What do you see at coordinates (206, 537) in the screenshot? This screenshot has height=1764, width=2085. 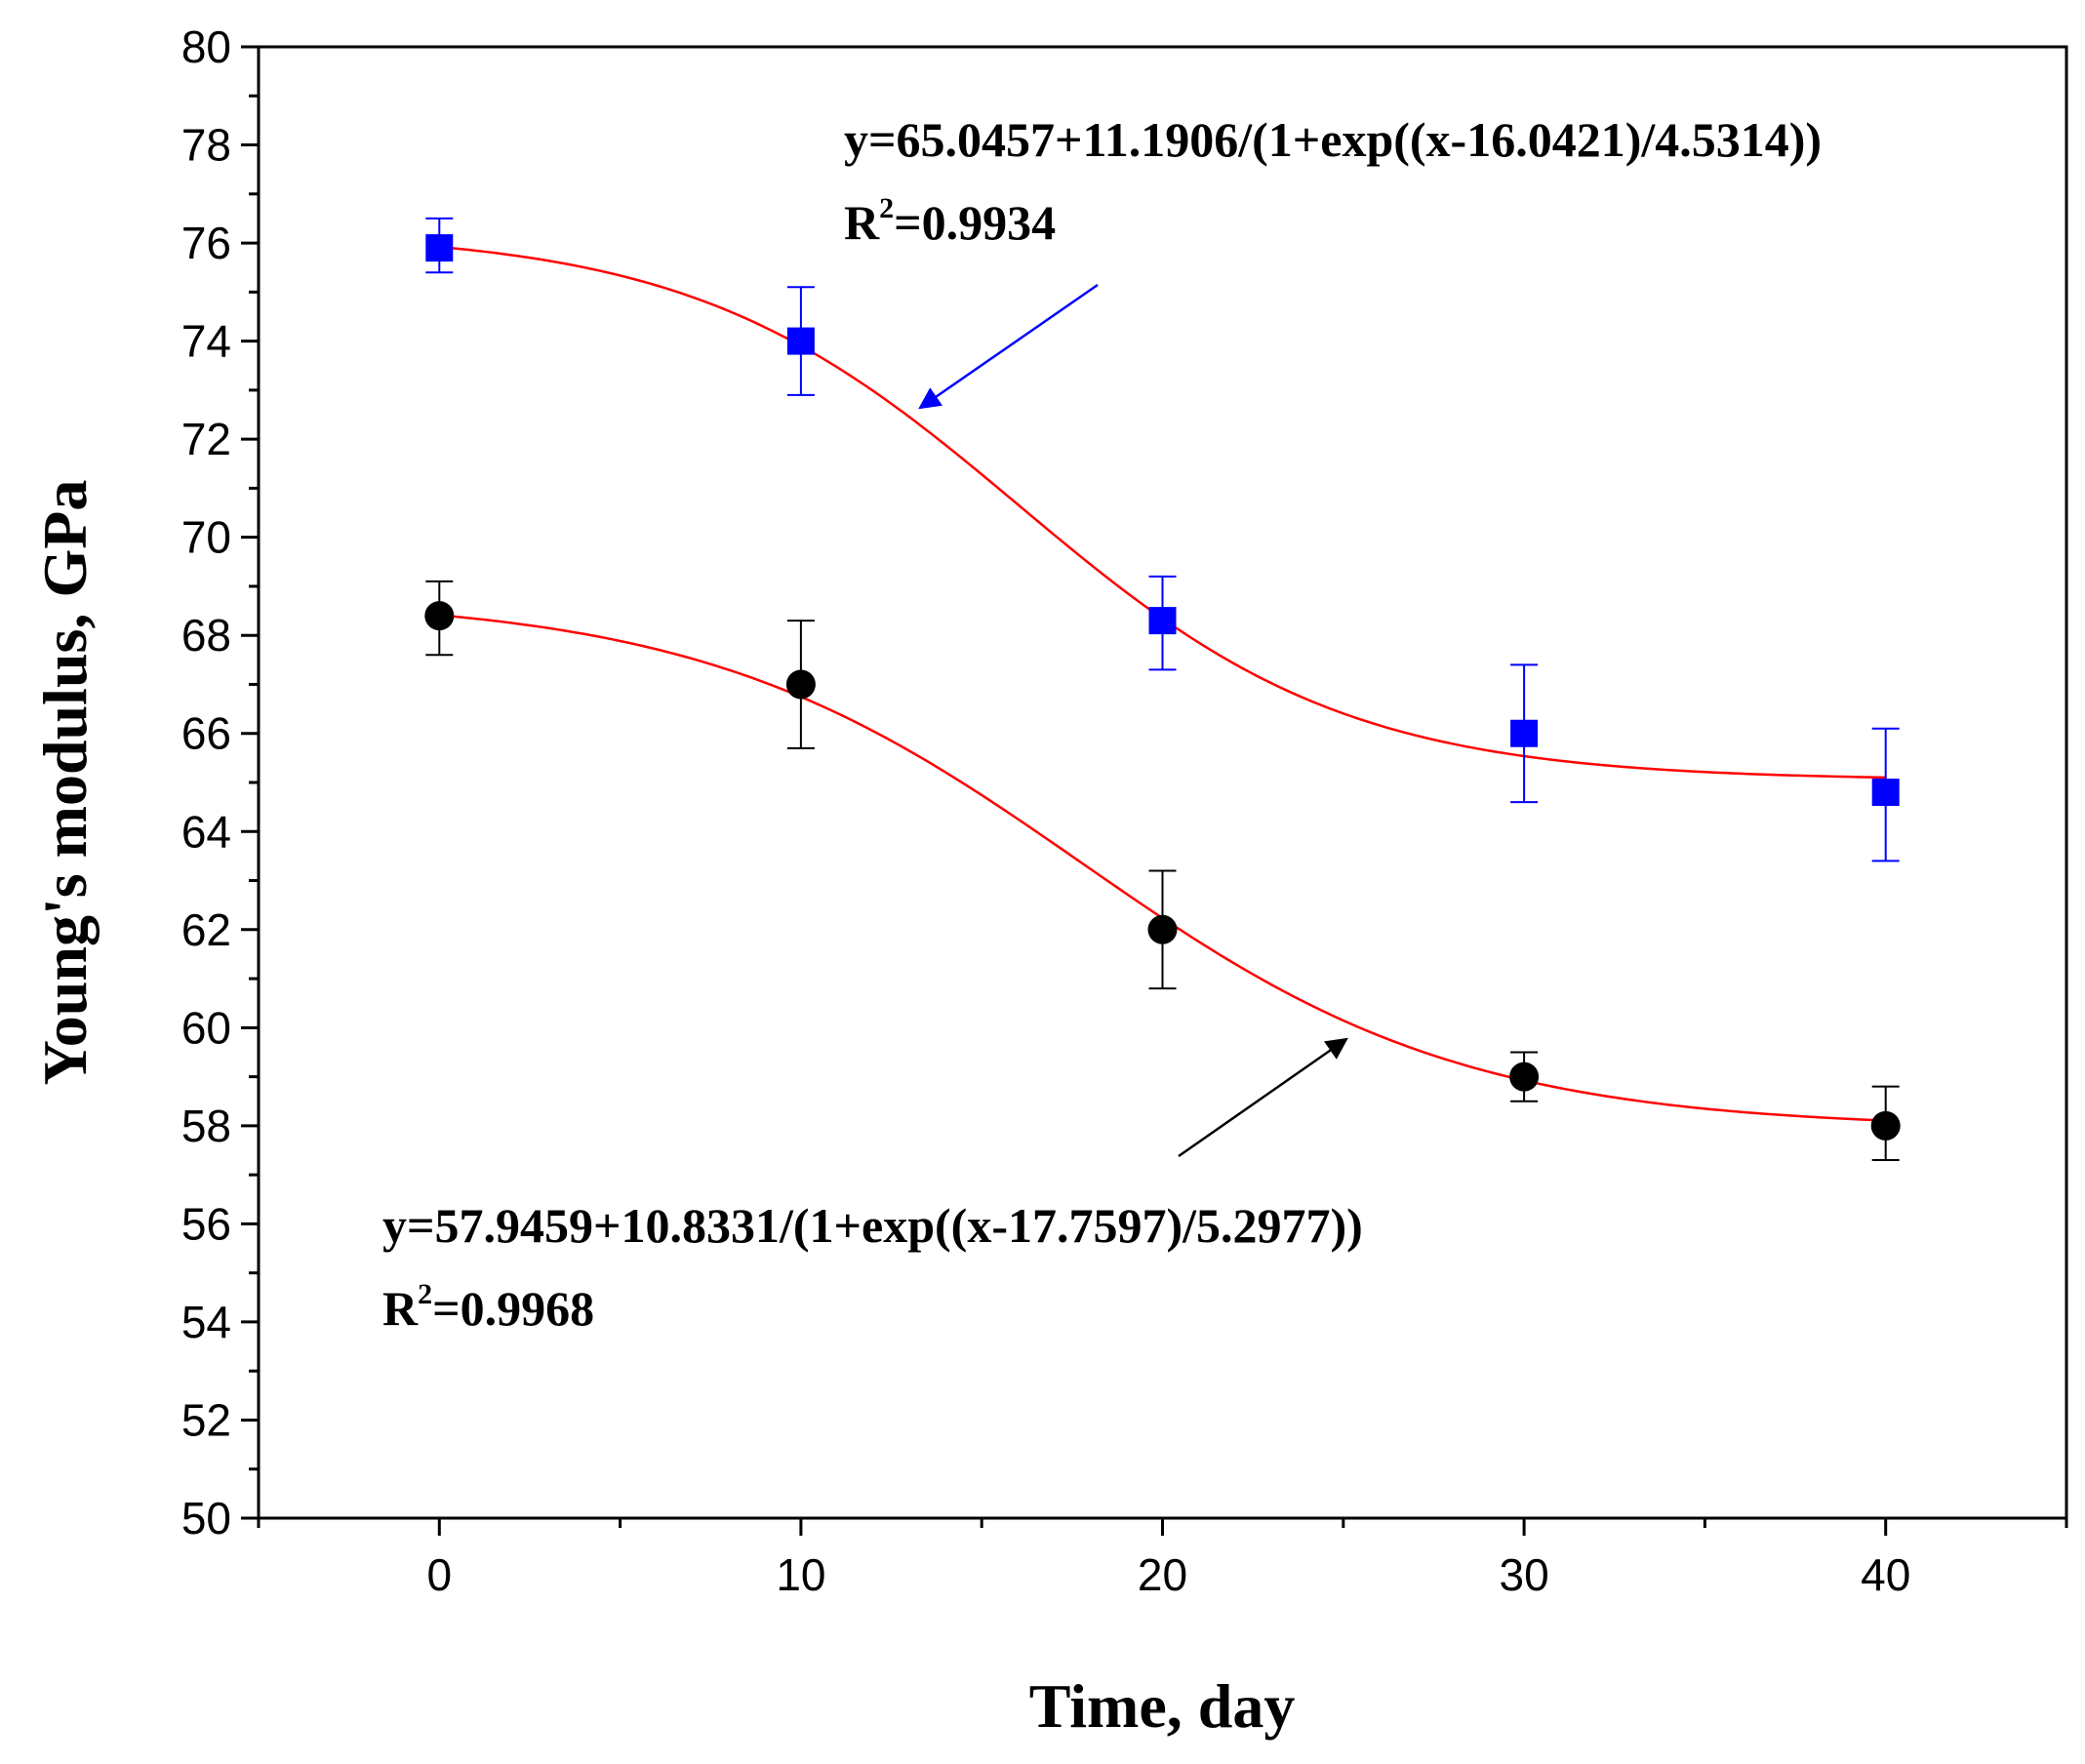 I see `y-tick-label: 70` at bounding box center [206, 537].